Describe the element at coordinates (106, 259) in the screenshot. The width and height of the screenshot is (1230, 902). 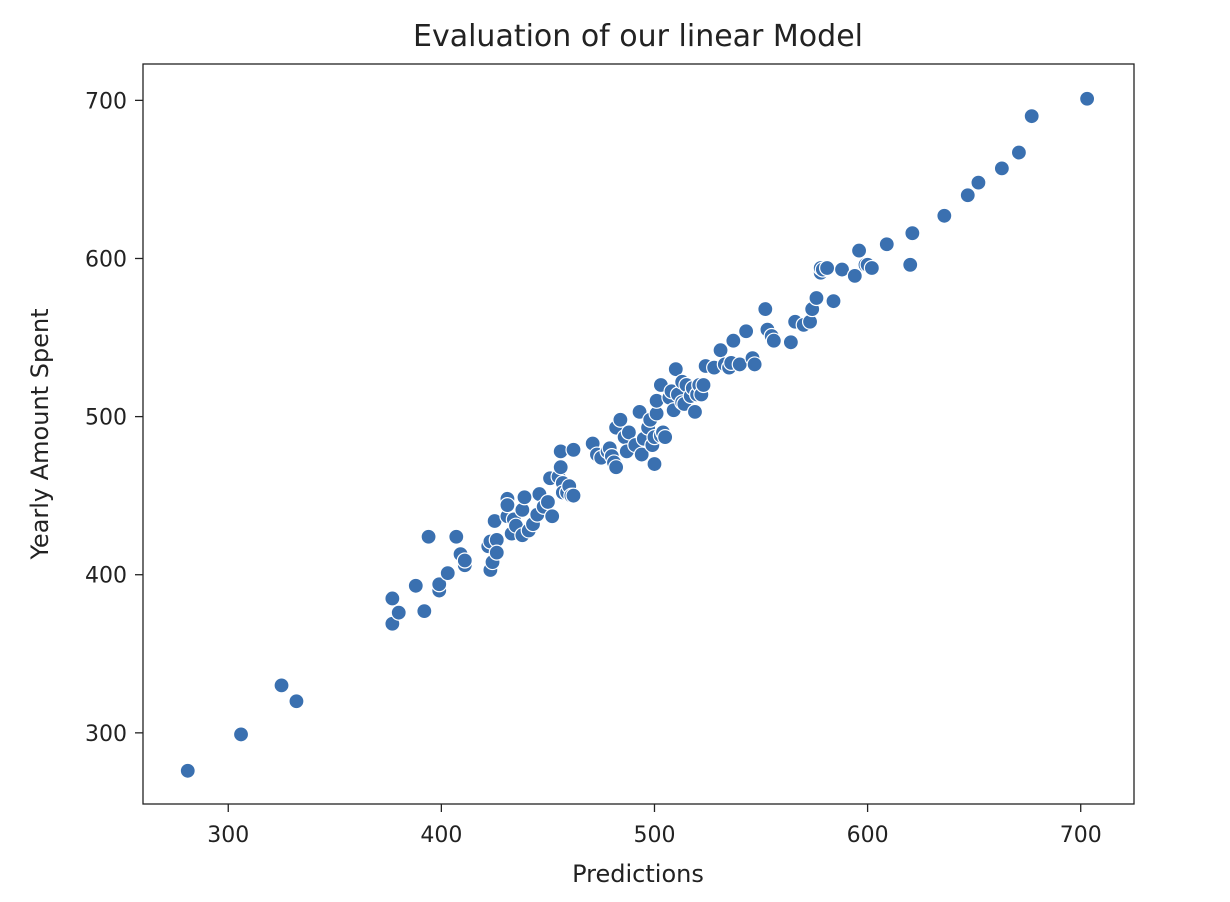
I see `y-tick-label: 600` at that location.